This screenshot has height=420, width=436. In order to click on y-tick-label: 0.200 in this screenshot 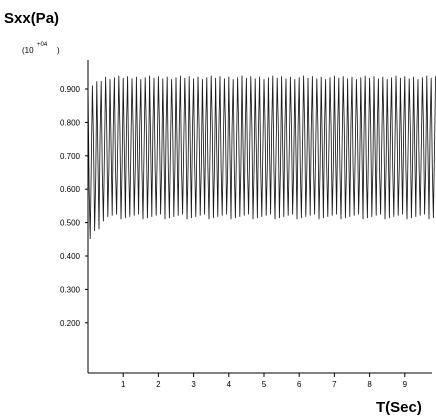, I will do `click(70, 323)`.